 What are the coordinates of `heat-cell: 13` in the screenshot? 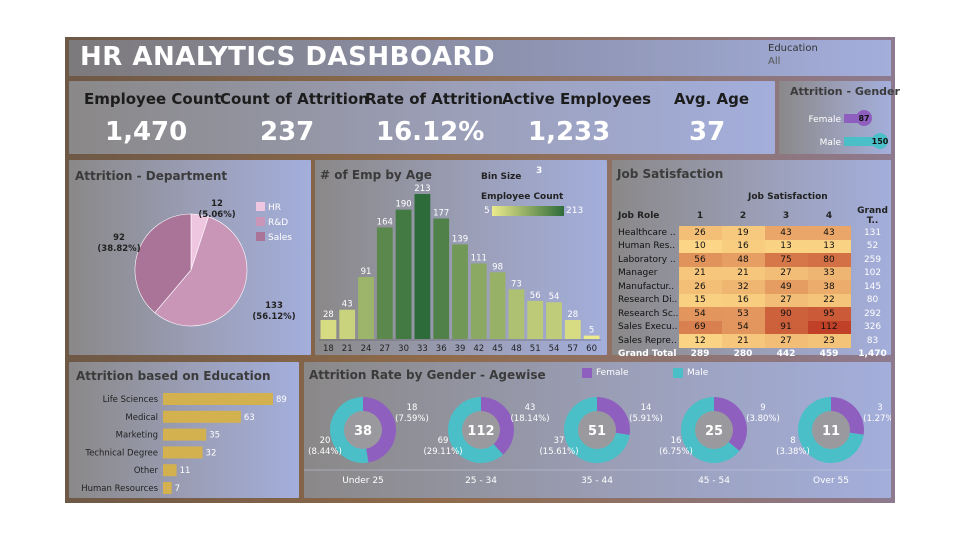 It's located at (786, 246).